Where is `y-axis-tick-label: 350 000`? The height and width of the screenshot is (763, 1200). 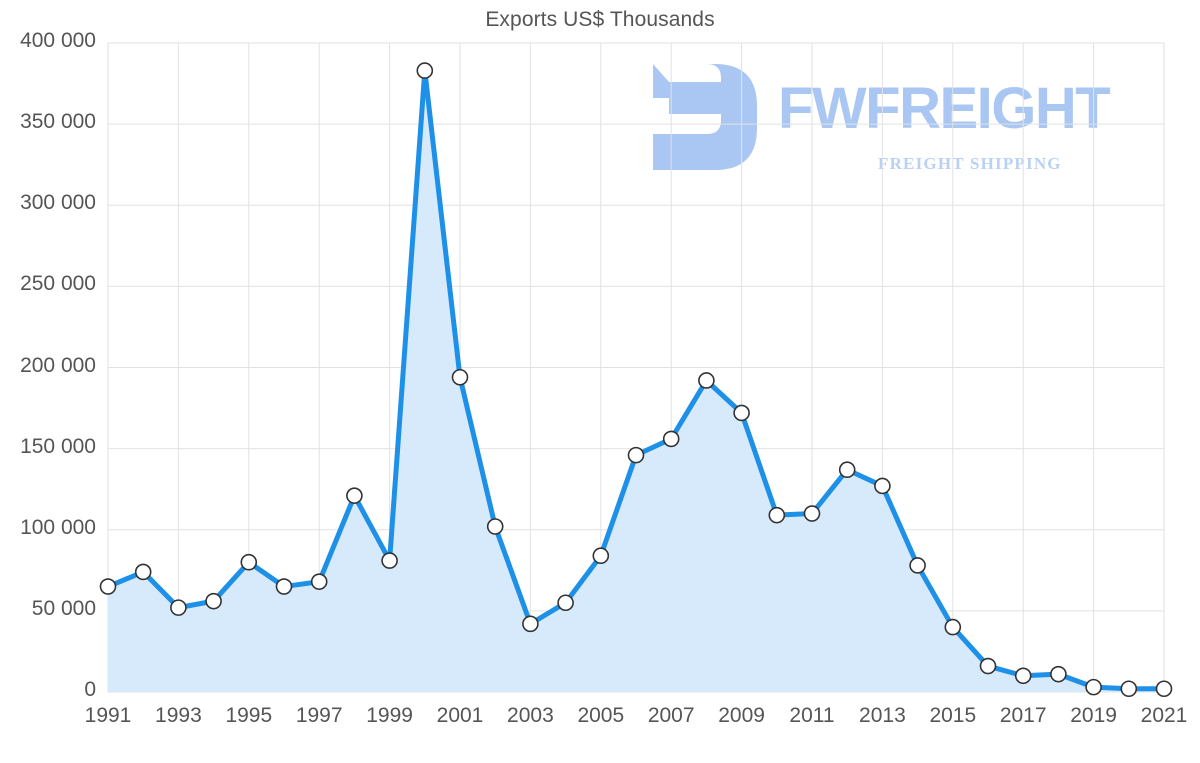
y-axis-tick-label: 350 000 is located at coordinates (58, 122).